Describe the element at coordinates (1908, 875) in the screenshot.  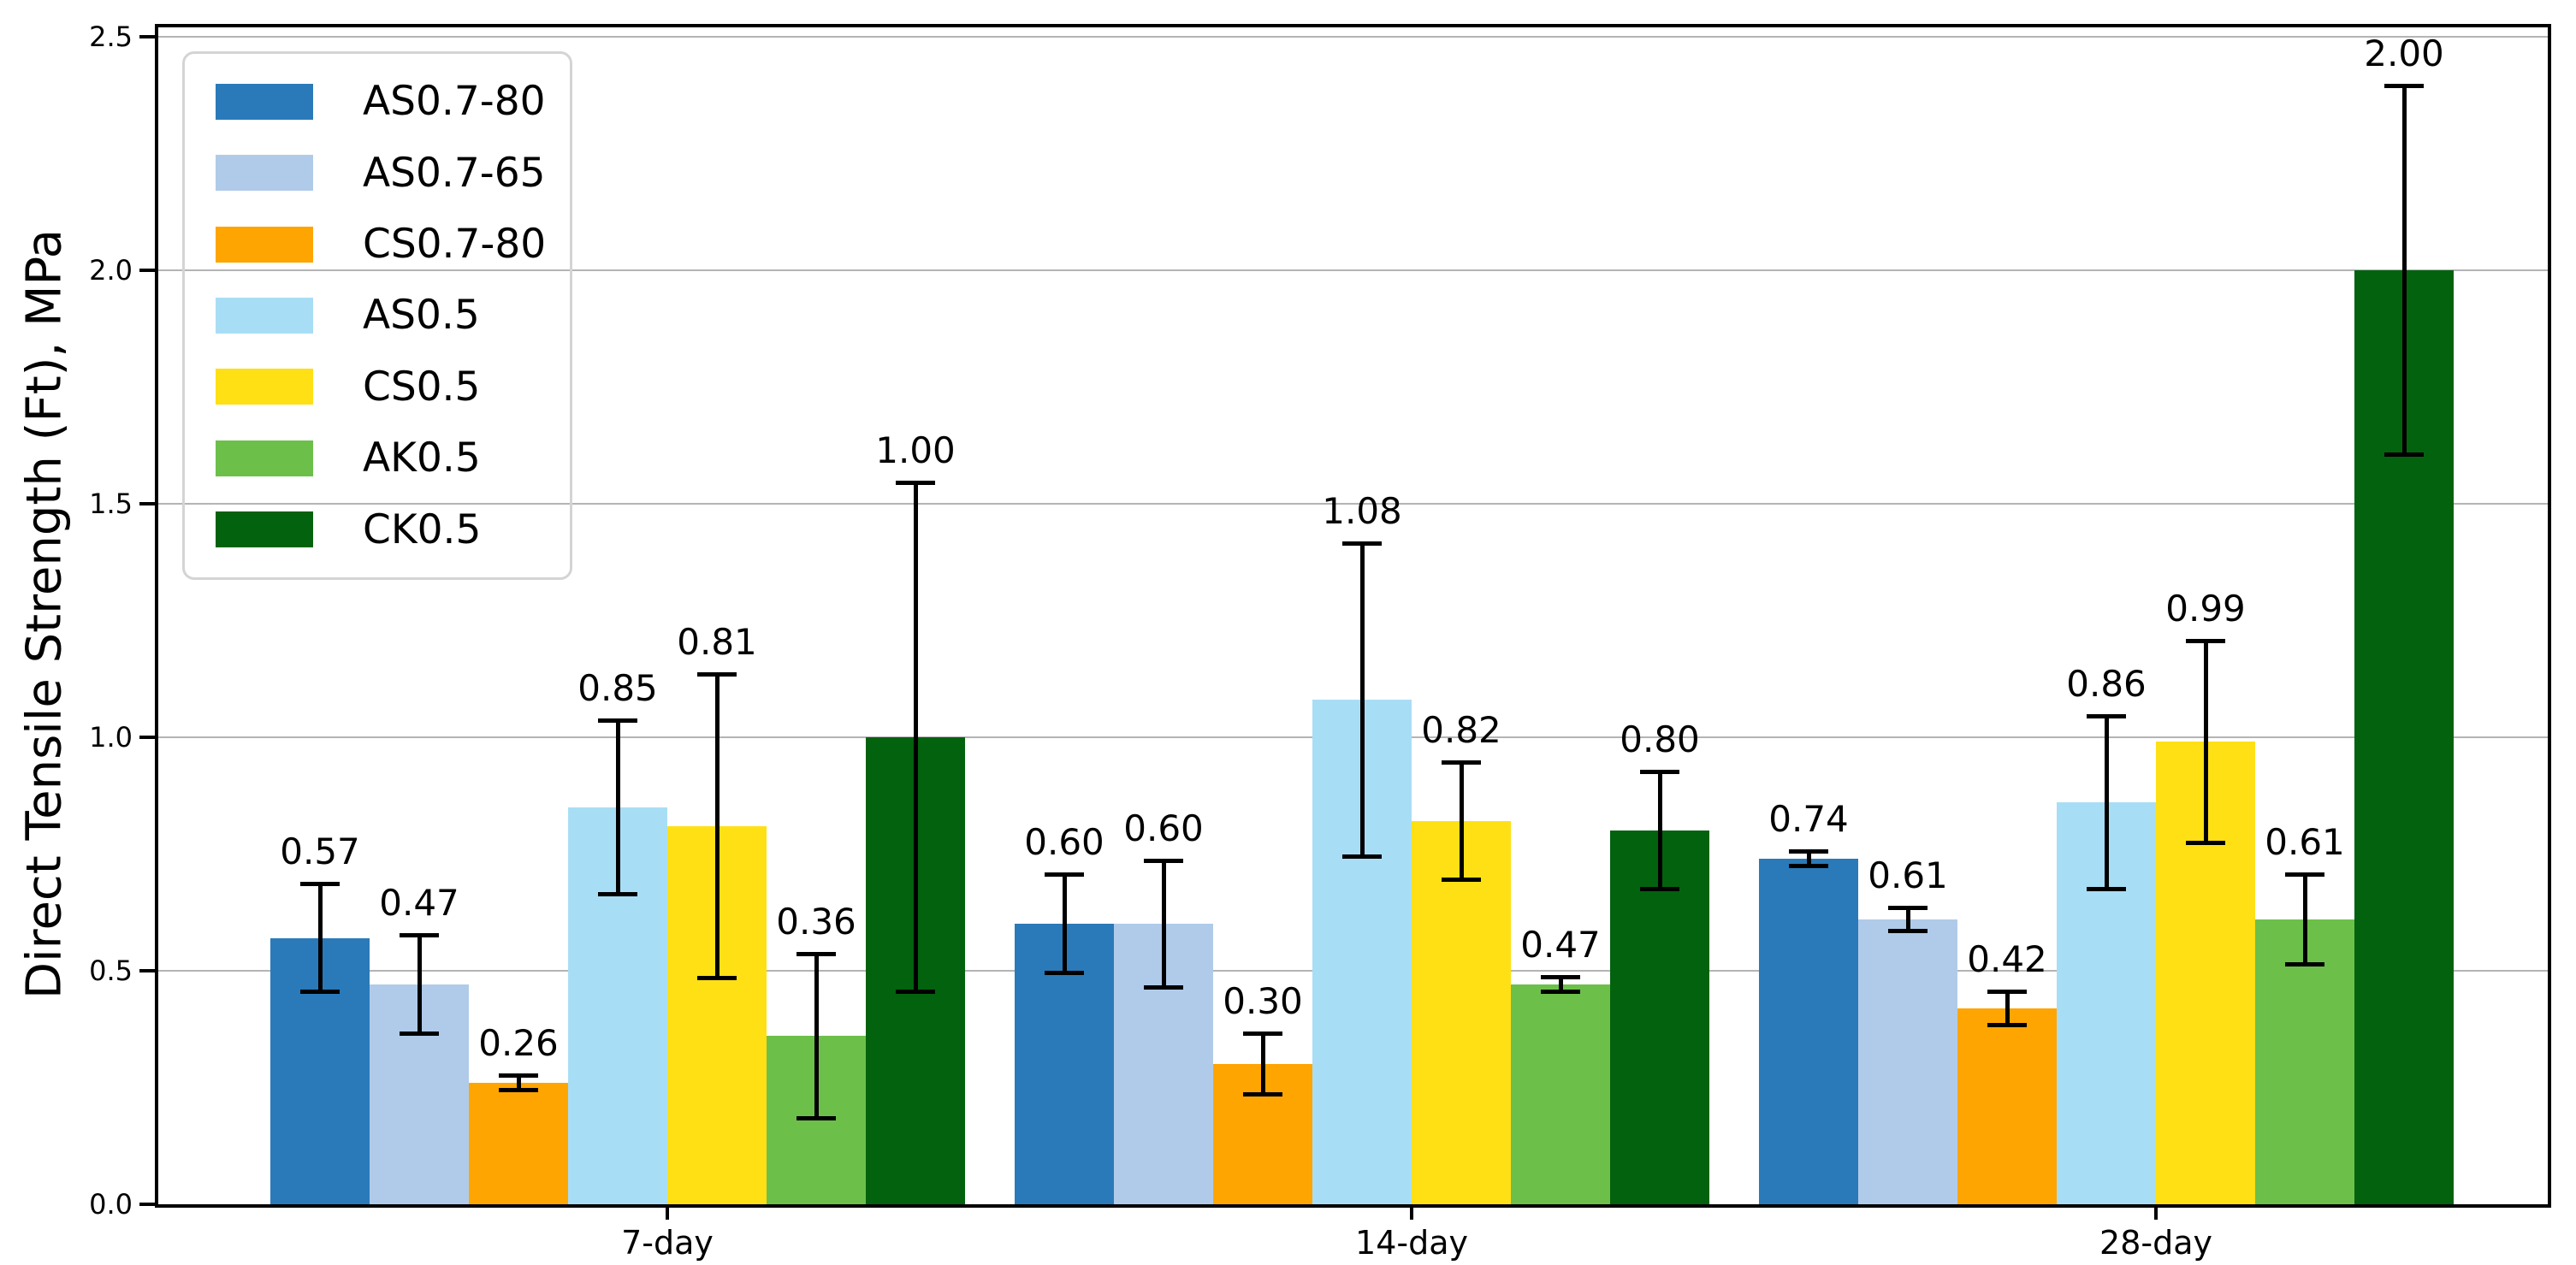
I see `bar-value-label: 0.61` at that location.